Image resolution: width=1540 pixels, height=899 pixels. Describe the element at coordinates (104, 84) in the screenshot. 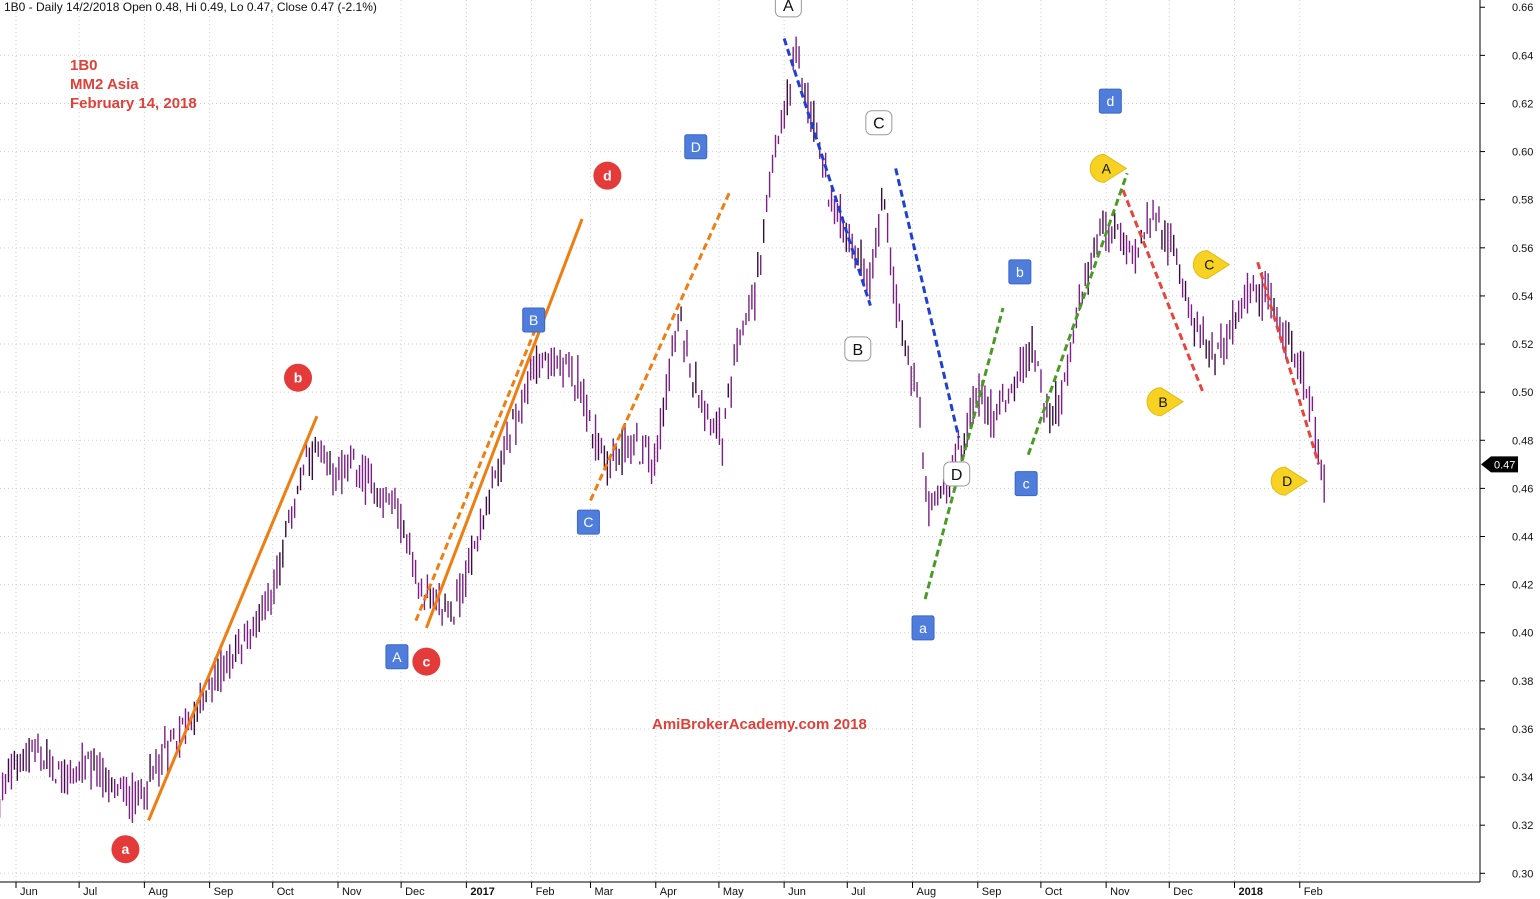

I see `note-company: MM2 Asia` at that location.